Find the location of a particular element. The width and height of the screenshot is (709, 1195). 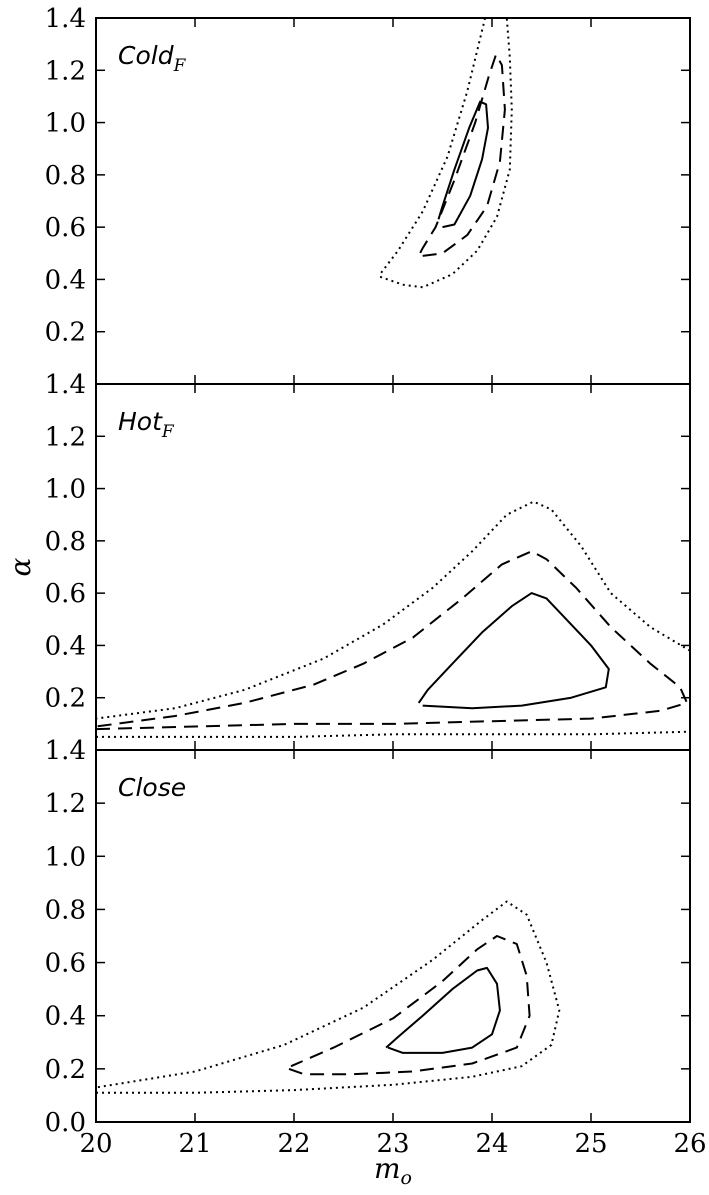

x-tick-label: 26 is located at coordinates (689, 1144).